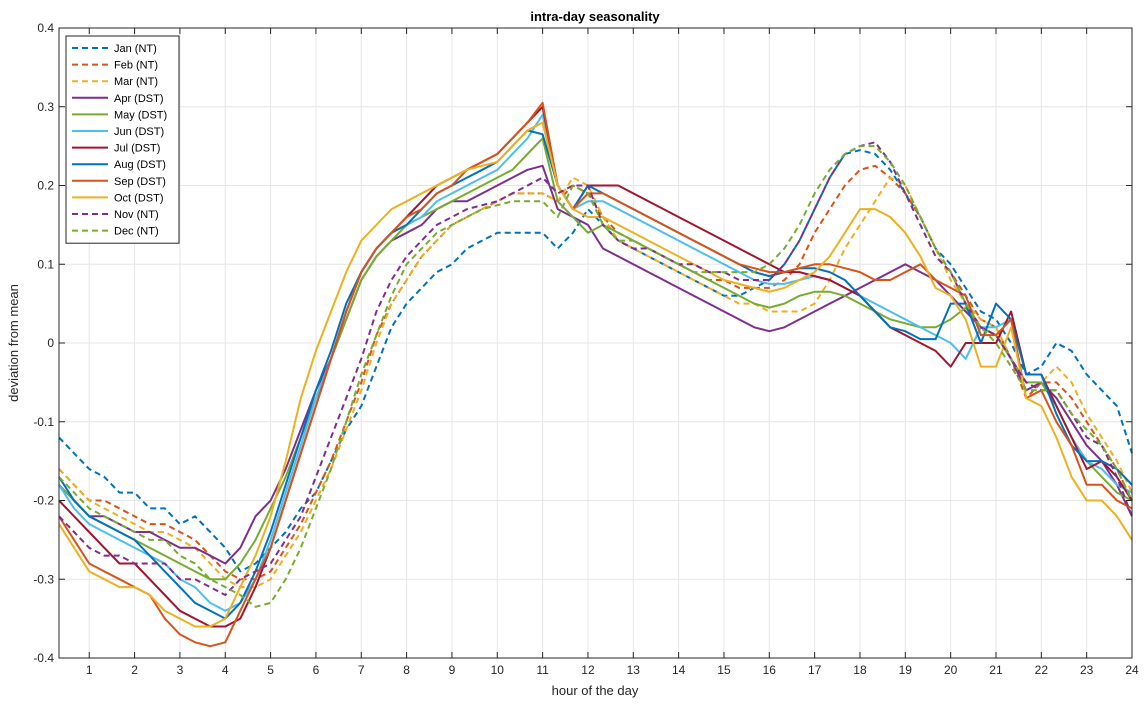  What do you see at coordinates (45, 264) in the screenshot?
I see `y-tick-label: 0.1` at bounding box center [45, 264].